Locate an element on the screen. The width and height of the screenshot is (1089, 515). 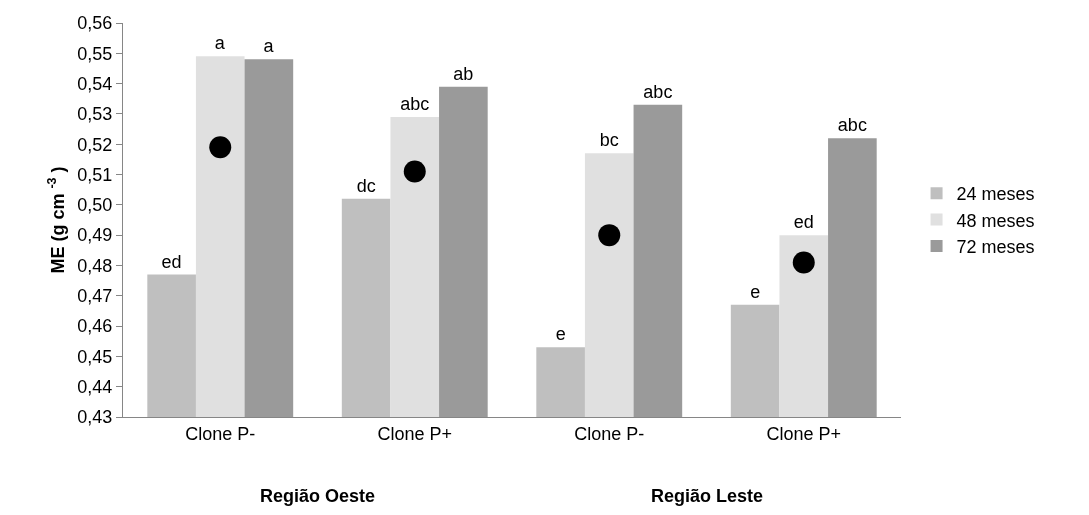
y-tick-label: 0,50 is located at coordinates (95, 205).